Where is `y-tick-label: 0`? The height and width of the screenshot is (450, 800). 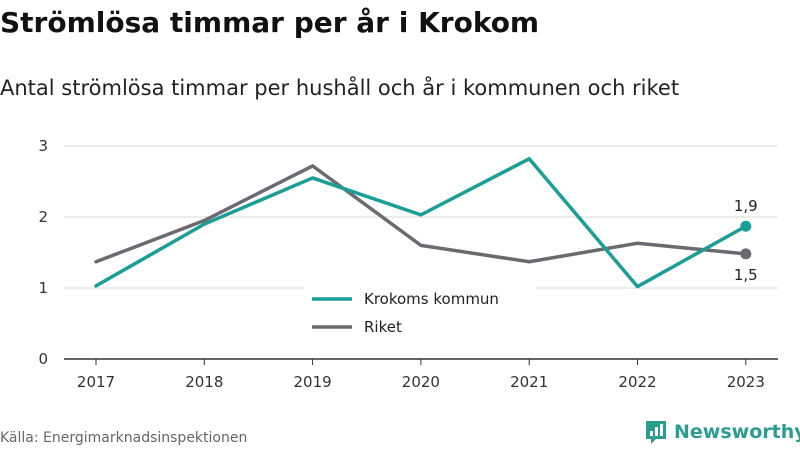
y-tick-label: 0 is located at coordinates (43, 359).